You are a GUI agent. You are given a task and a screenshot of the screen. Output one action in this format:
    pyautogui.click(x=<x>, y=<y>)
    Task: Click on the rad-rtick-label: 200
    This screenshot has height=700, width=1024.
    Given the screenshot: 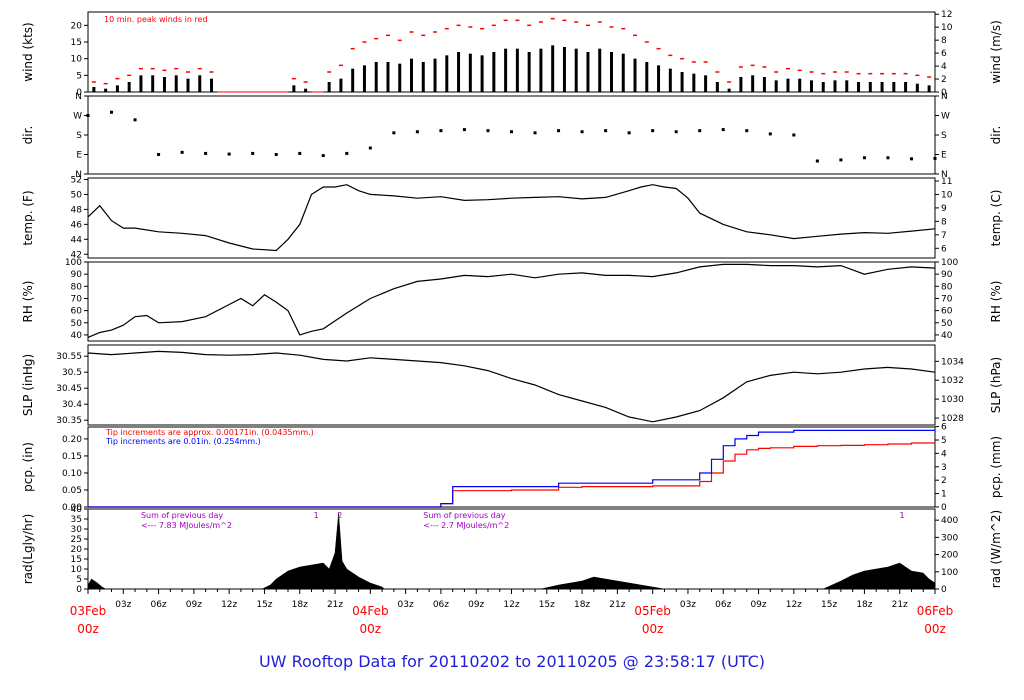 What is the action you would take?
    pyautogui.click(x=949, y=556)
    